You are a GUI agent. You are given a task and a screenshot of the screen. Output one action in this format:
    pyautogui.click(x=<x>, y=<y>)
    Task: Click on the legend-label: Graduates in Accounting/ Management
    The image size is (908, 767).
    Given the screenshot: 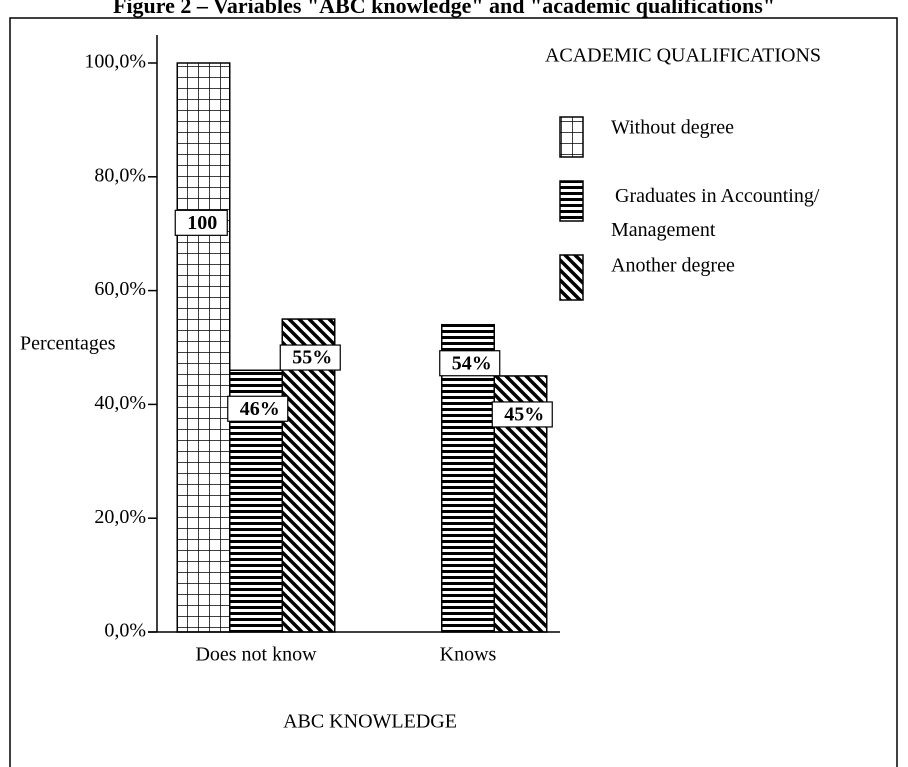 What is the action you would take?
    pyautogui.click(x=717, y=213)
    